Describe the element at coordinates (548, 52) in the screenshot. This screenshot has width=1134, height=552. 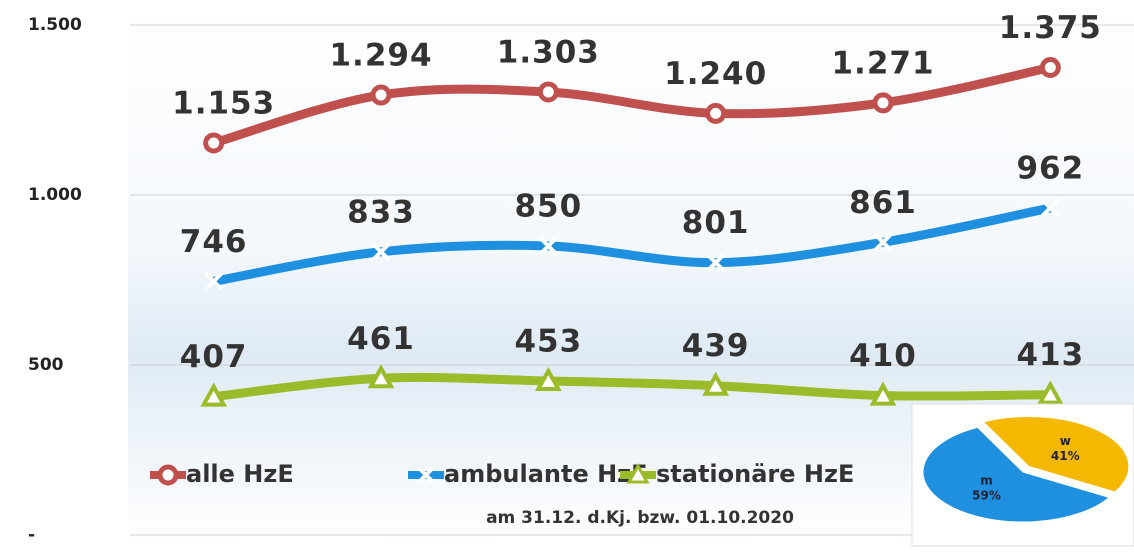
I see `data-label: 1.303` at that location.